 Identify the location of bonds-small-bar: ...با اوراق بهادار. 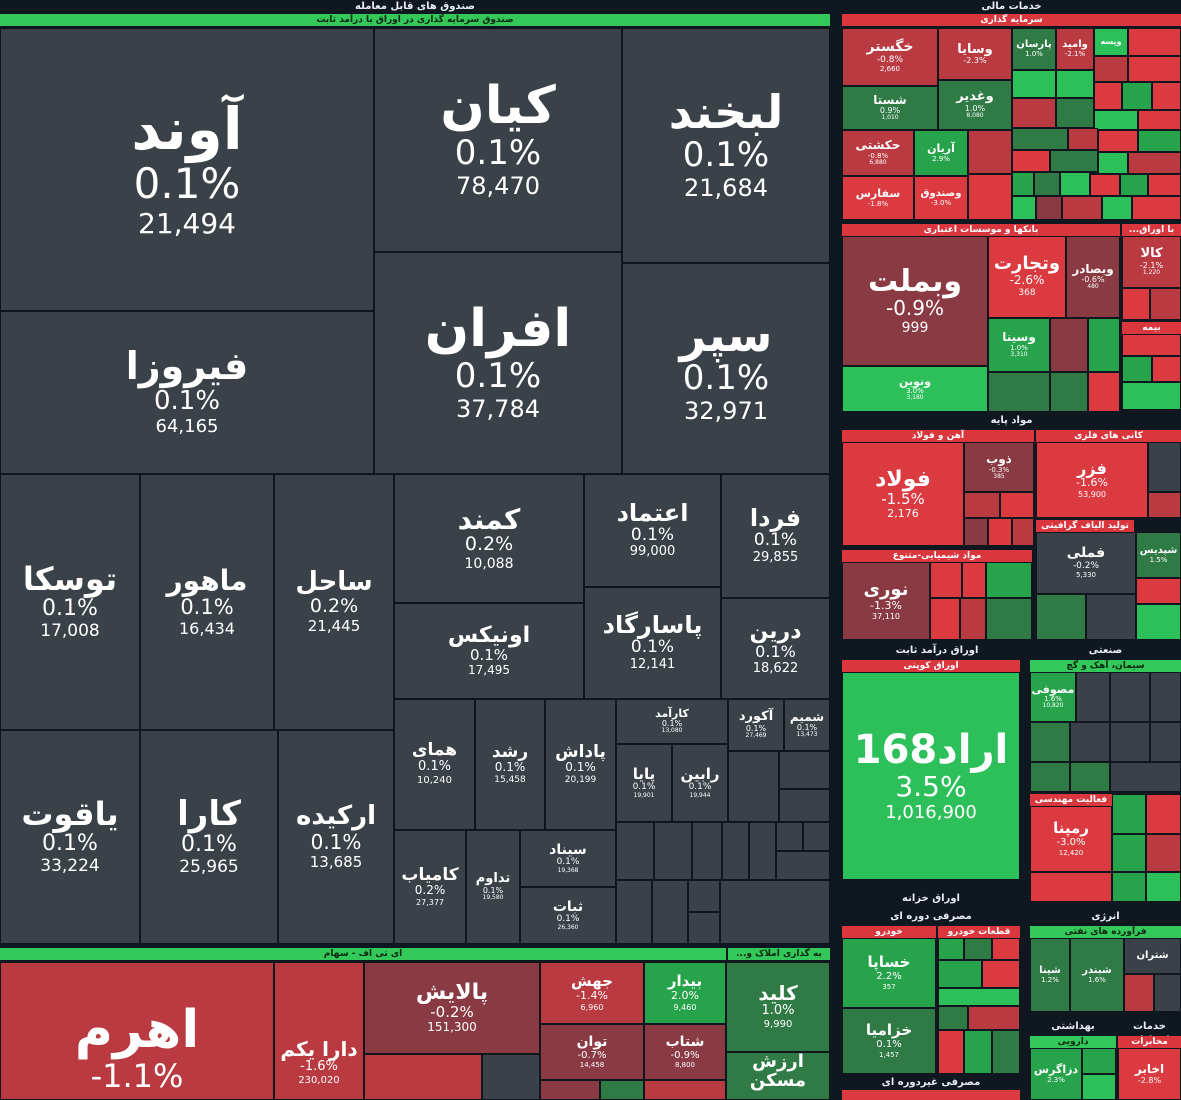
(1151, 235).